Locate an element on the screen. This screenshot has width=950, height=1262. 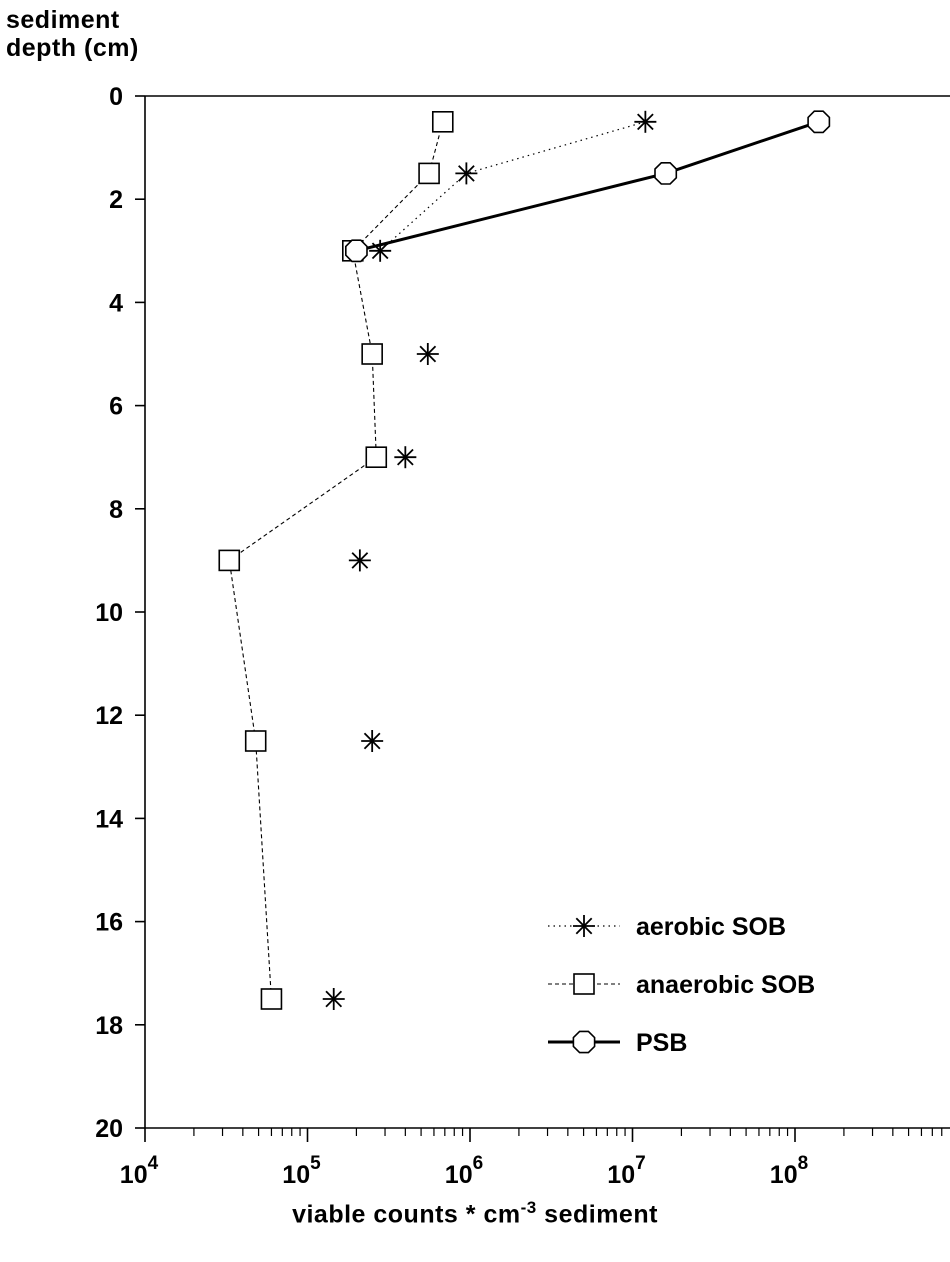
legend-label: anaerobic SOB is located at coordinates (725, 985).